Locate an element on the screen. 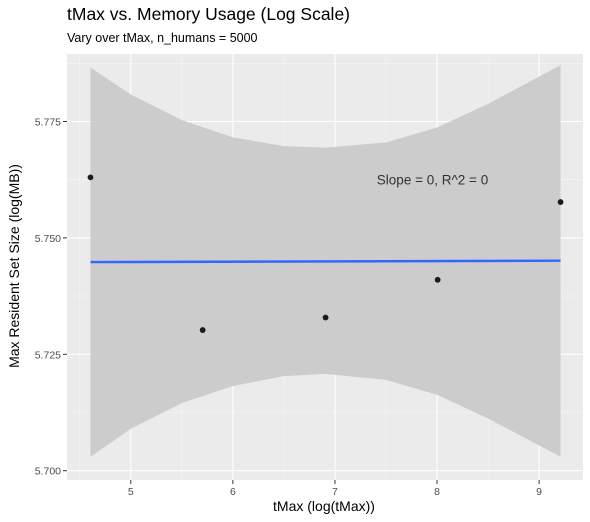 The width and height of the screenshot is (590, 522). chart-title: tMax vs. Memory Usage (Log Scale) is located at coordinates (209, 14).